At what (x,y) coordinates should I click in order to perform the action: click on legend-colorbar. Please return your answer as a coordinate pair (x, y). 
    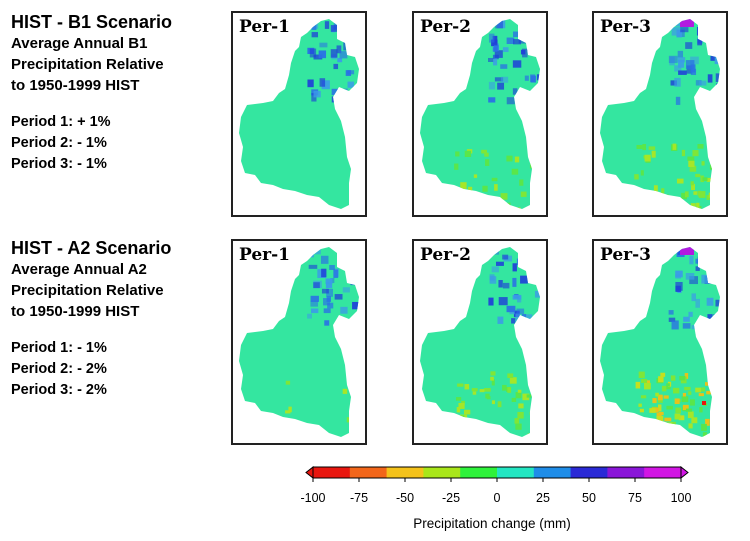
    Looking at the image, I should click on (497, 473).